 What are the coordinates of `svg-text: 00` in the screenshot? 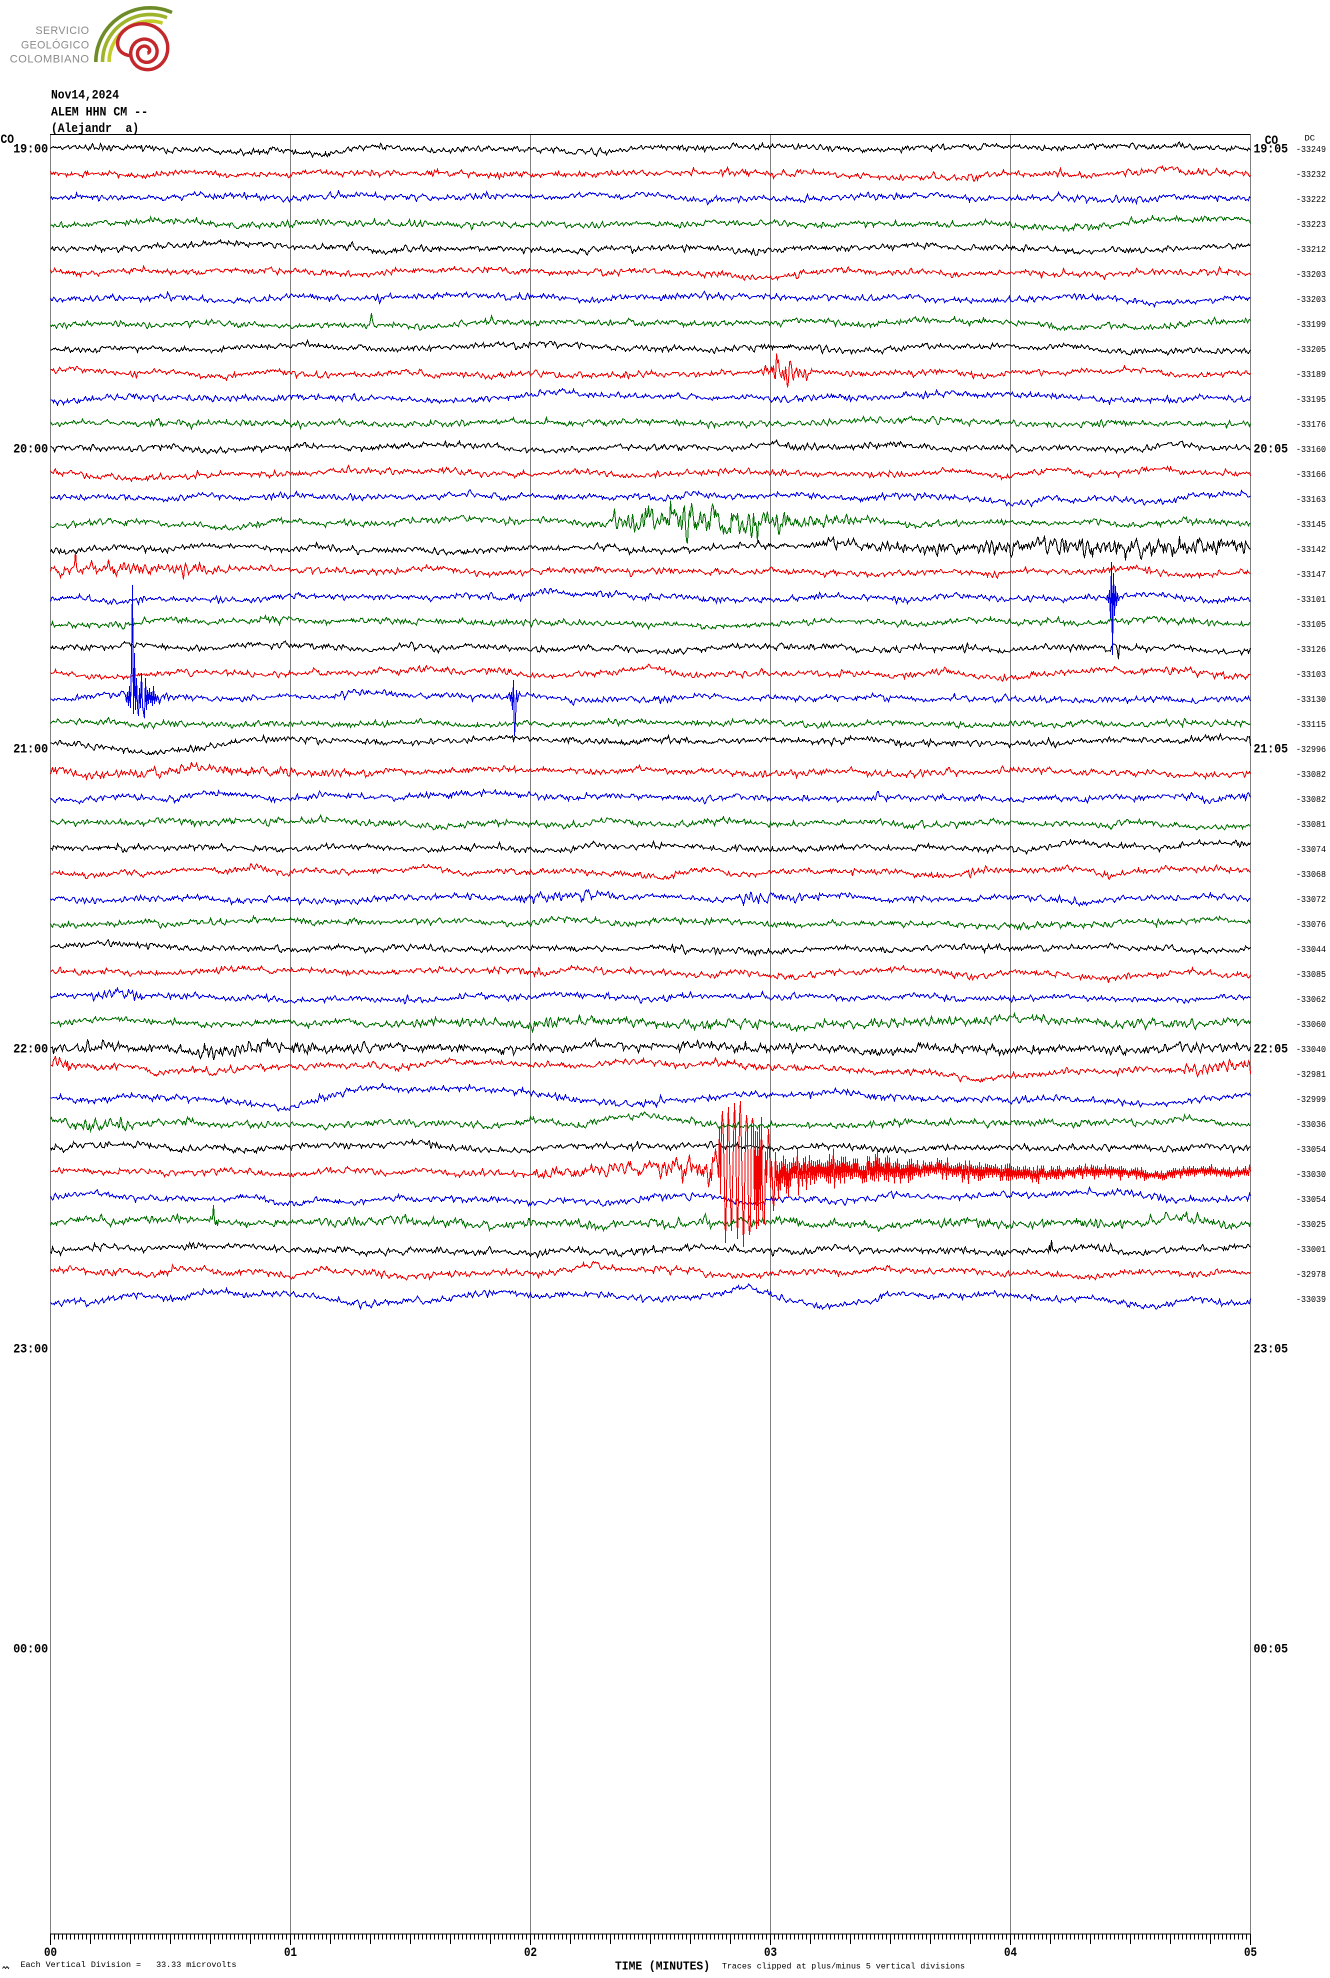 It's located at (50, 1952).